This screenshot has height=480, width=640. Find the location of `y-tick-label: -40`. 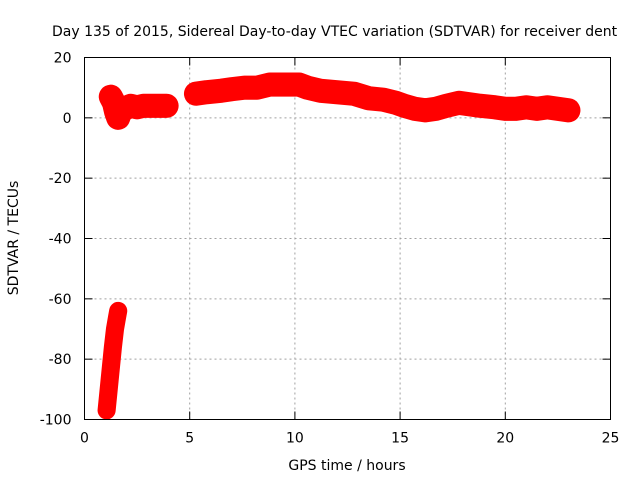

y-tick-label: -40 is located at coordinates (60, 240).